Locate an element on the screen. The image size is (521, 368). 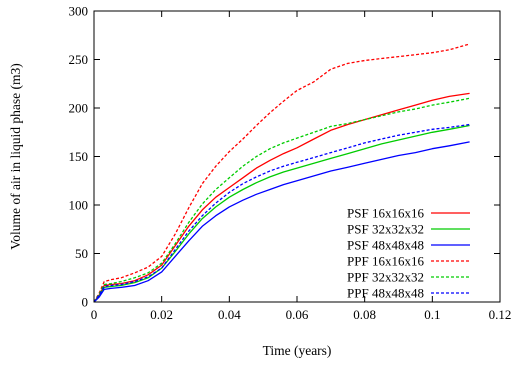
legend-label: PPF 32x32x32 is located at coordinates (385, 277).